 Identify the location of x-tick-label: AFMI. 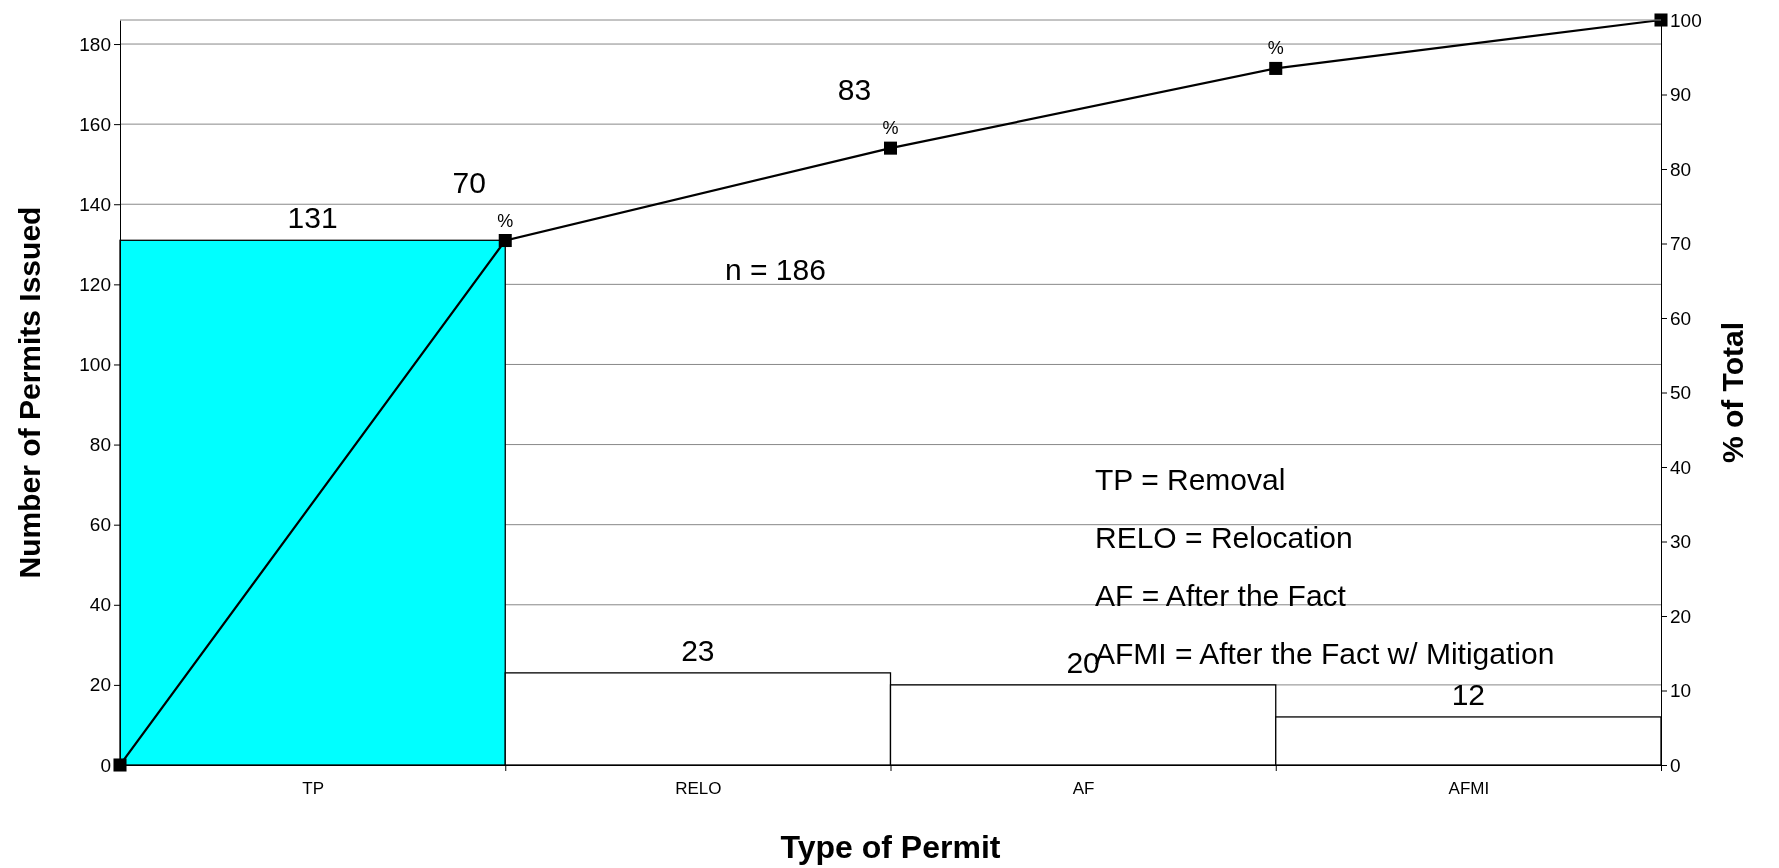
(1469, 788).